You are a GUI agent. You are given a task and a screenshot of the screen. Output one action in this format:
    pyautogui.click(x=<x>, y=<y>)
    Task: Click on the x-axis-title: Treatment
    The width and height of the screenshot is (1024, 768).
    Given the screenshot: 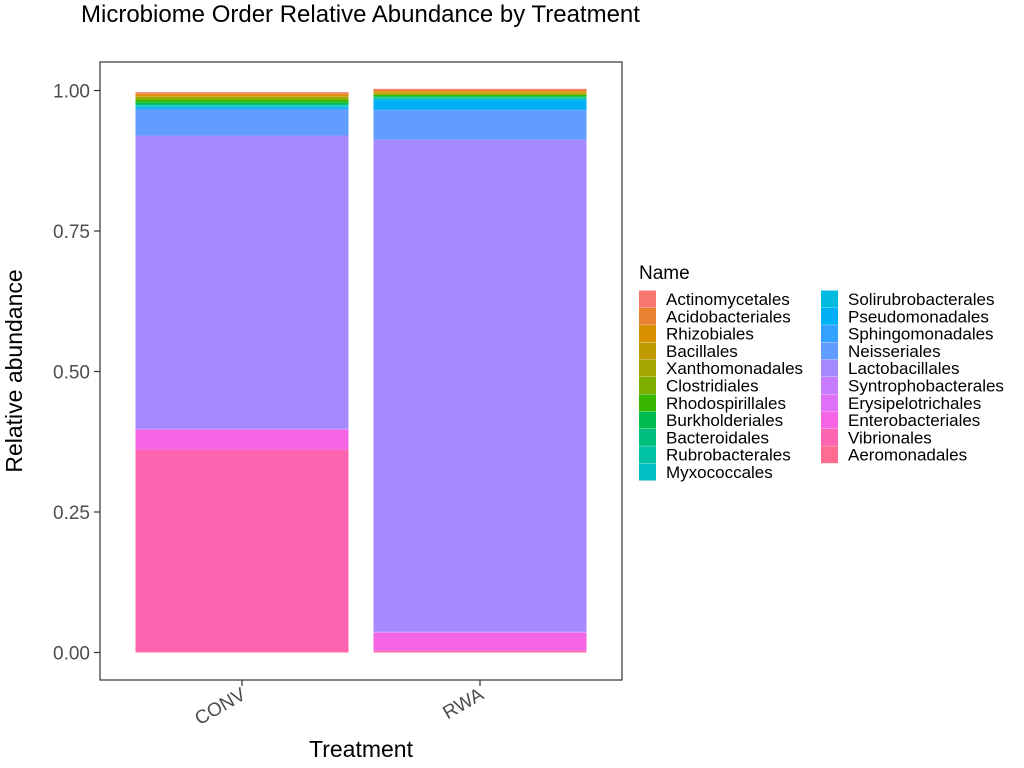 What is the action you would take?
    pyautogui.click(x=361, y=749)
    